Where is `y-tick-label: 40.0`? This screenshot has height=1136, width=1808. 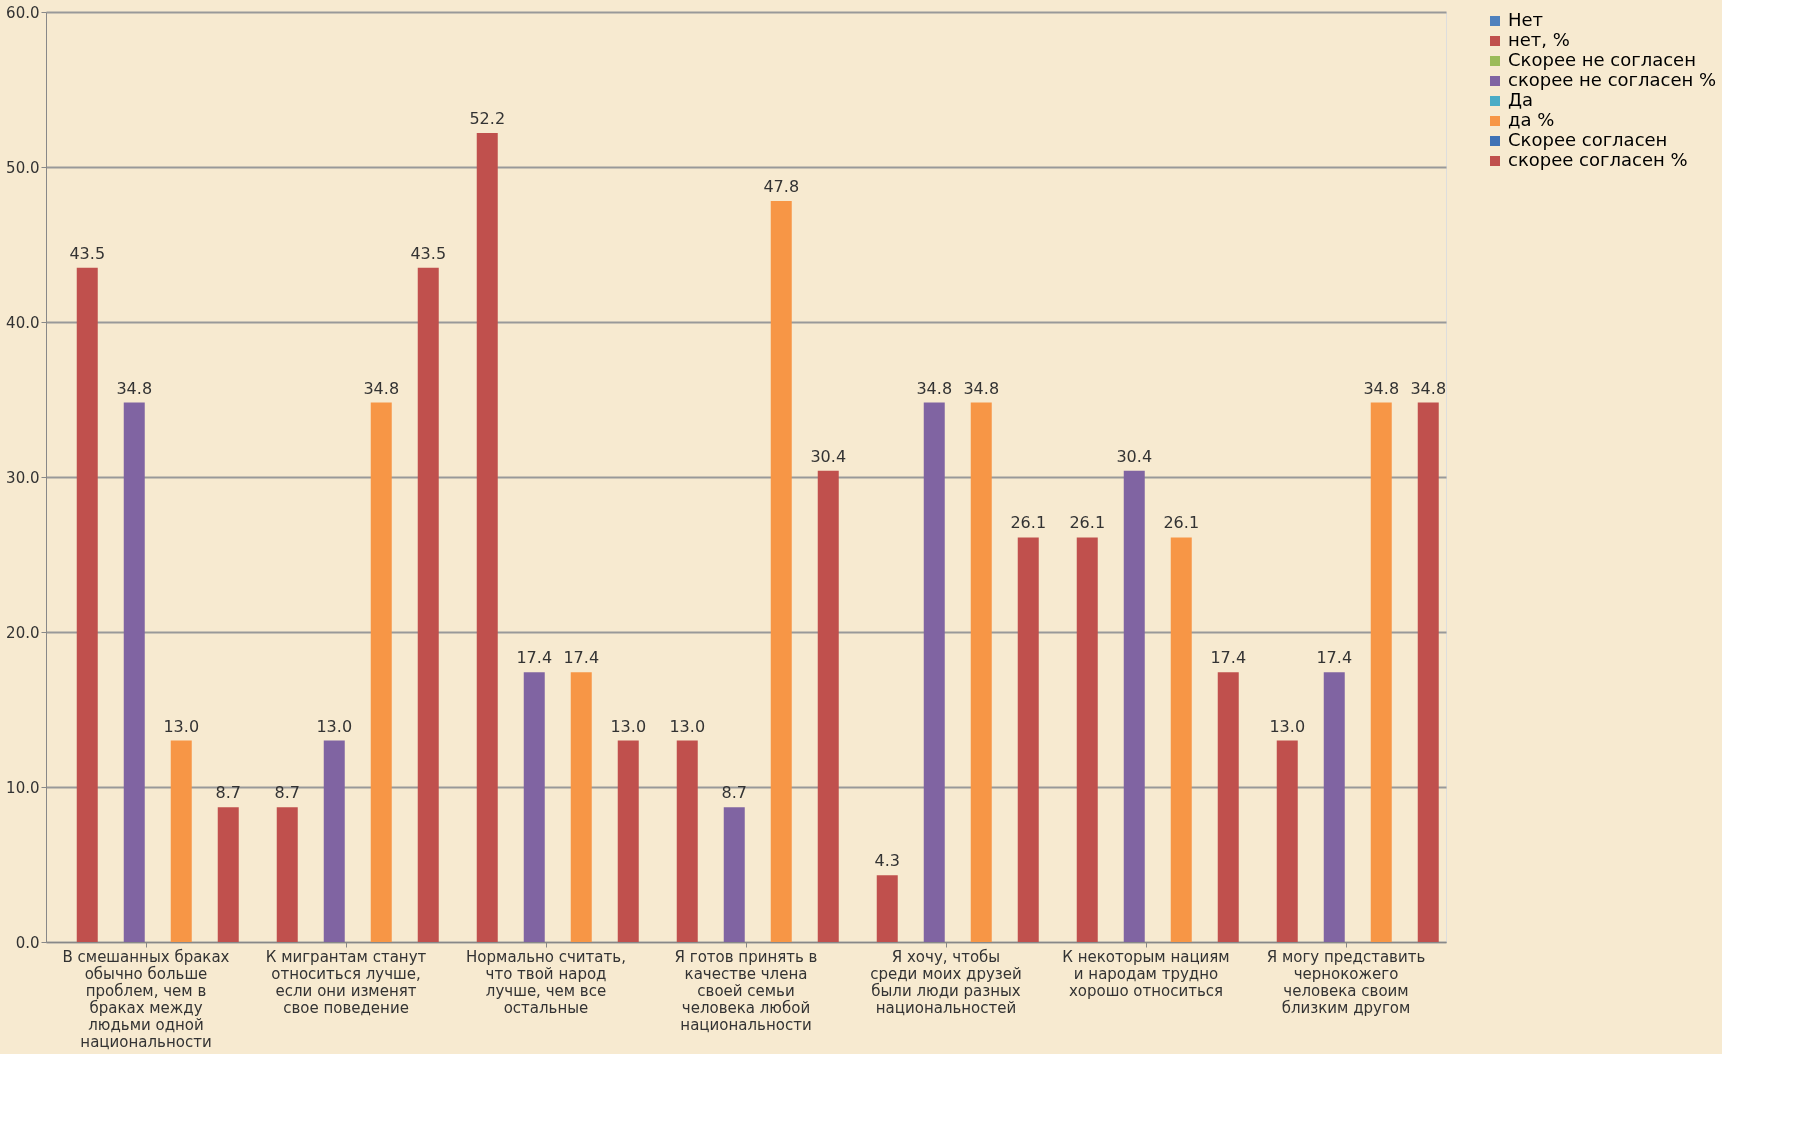 y-tick-label: 40.0 is located at coordinates (23, 322).